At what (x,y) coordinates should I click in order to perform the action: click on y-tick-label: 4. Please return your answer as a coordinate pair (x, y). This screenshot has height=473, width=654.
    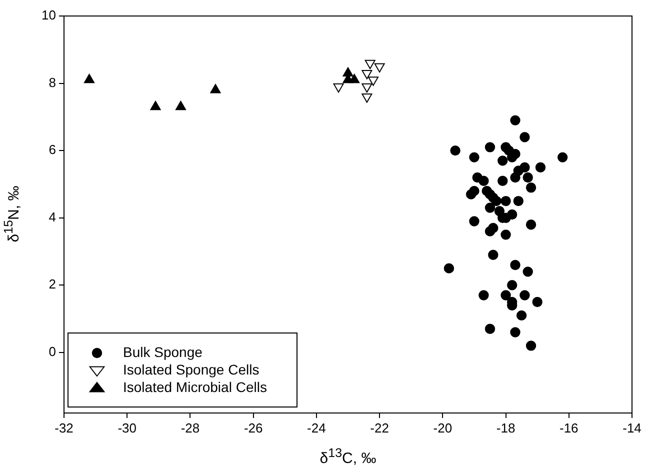
    Looking at the image, I should click on (52, 216).